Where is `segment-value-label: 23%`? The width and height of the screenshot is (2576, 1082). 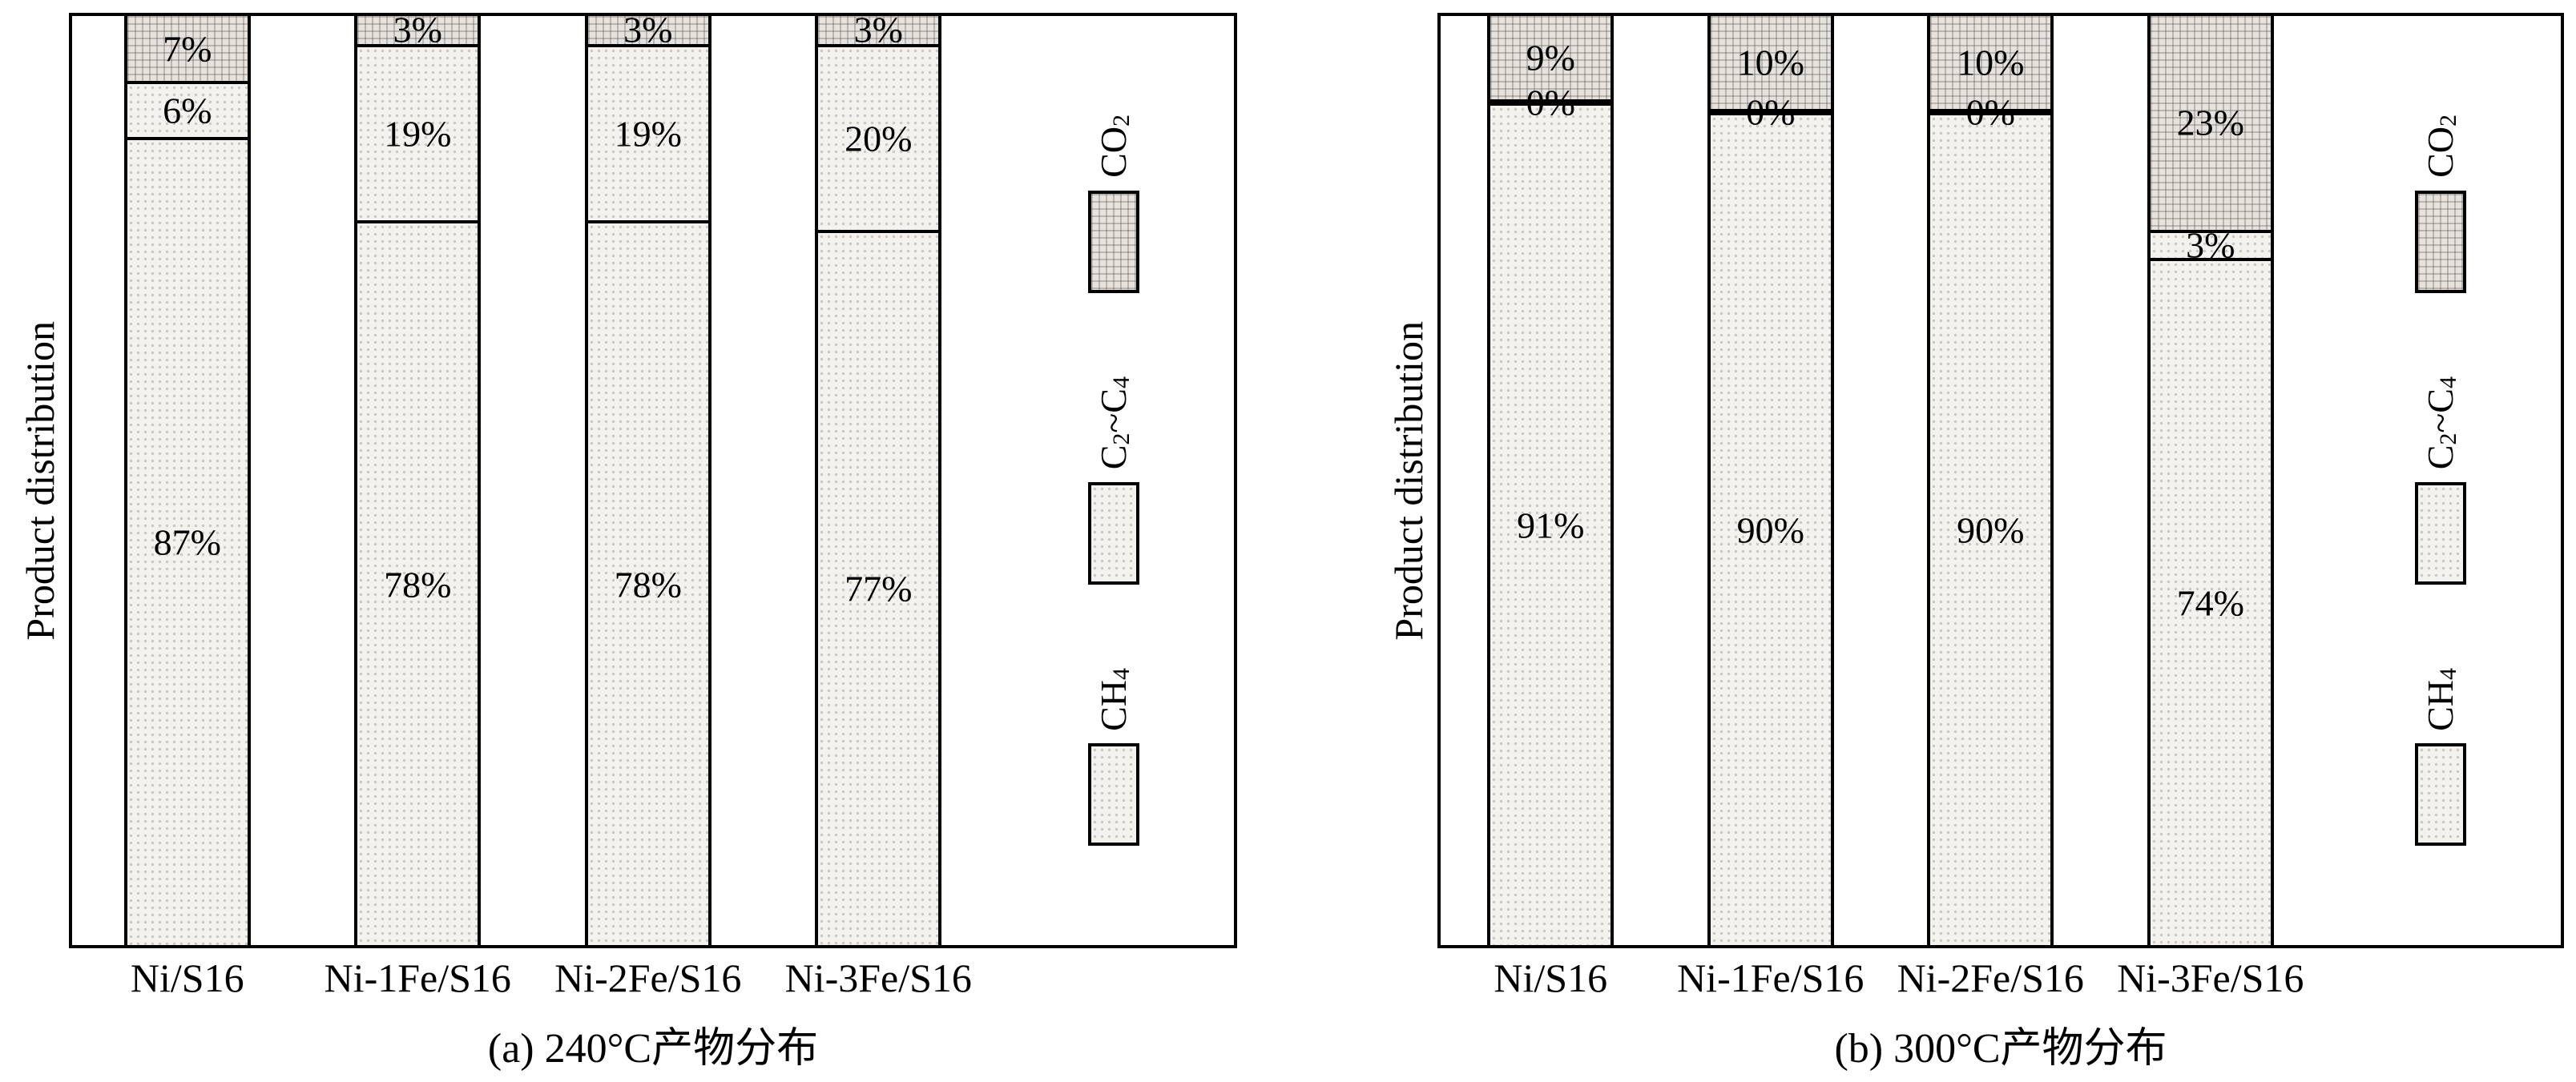
segment-value-label: 23% is located at coordinates (2210, 122).